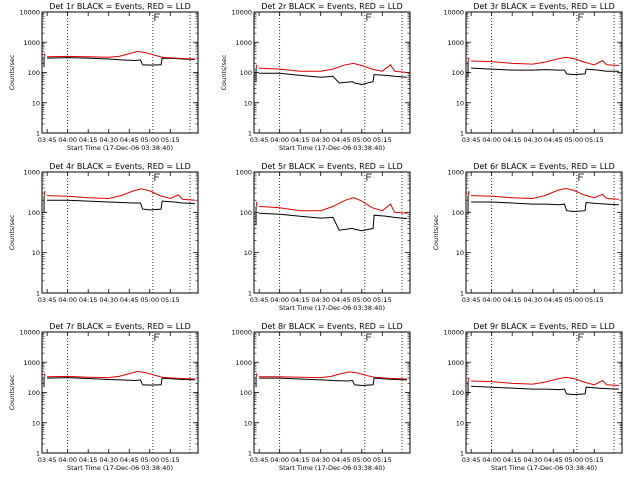 Image resolution: width=640 pixels, height=480 pixels. I want to click on panel-title: Det 5r BLACK = Events, RED = LLD, so click(332, 166).